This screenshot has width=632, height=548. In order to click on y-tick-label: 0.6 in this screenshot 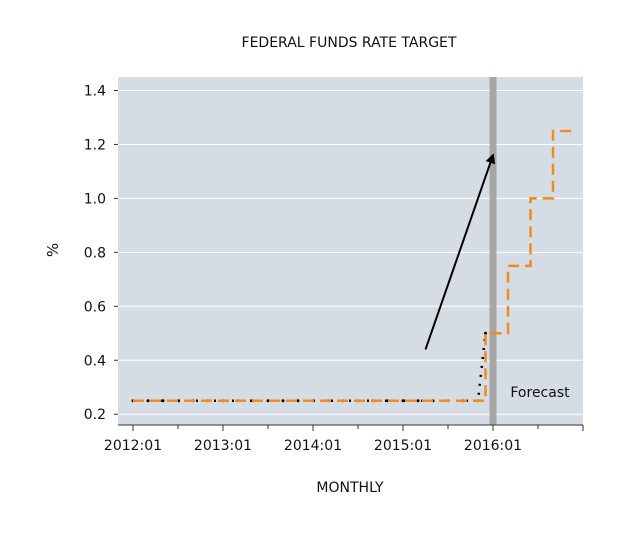, I will do `click(95, 307)`.